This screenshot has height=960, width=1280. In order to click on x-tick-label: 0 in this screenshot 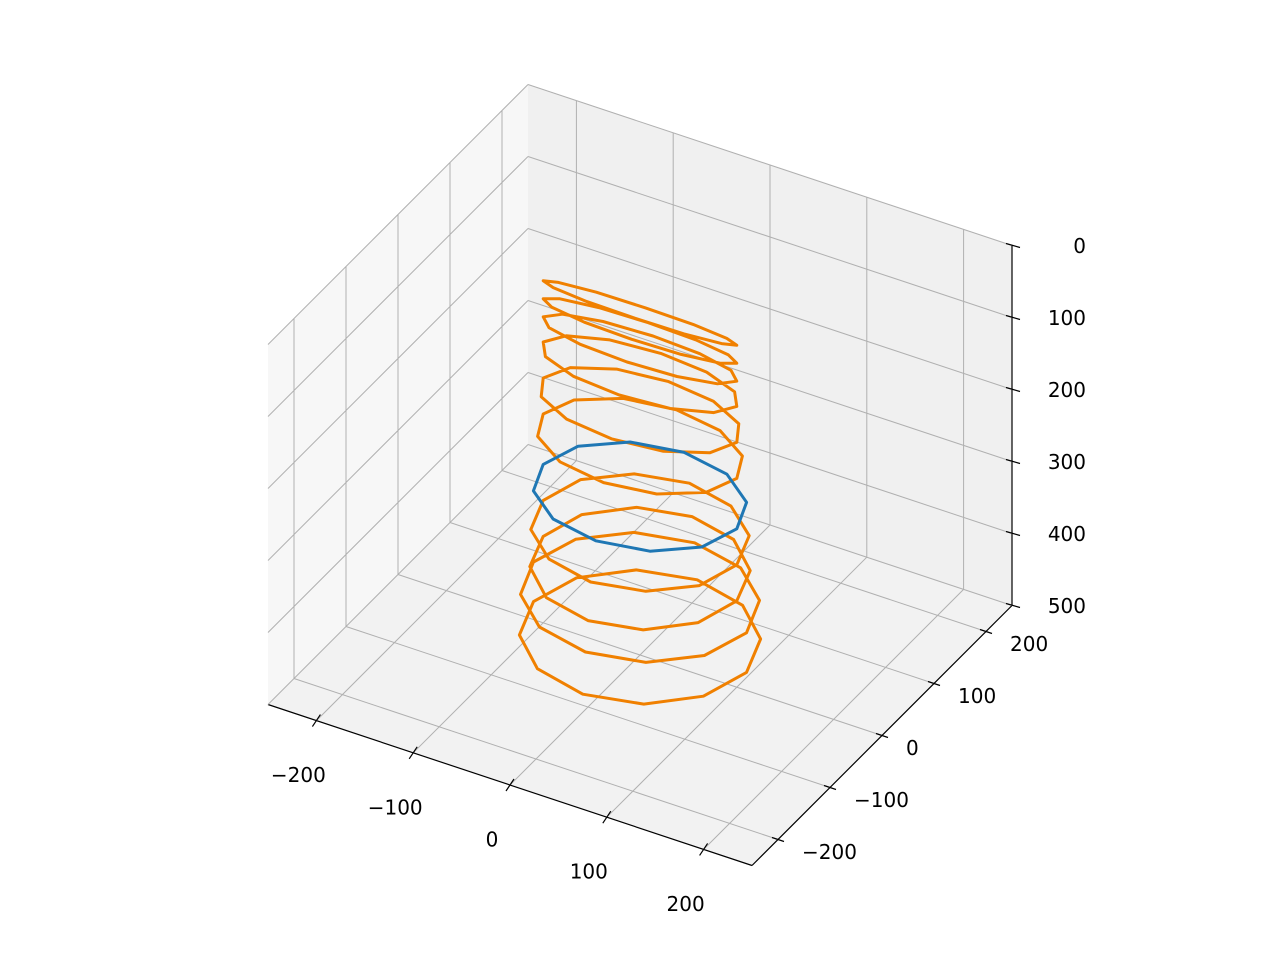, I will do `click(492, 840)`.